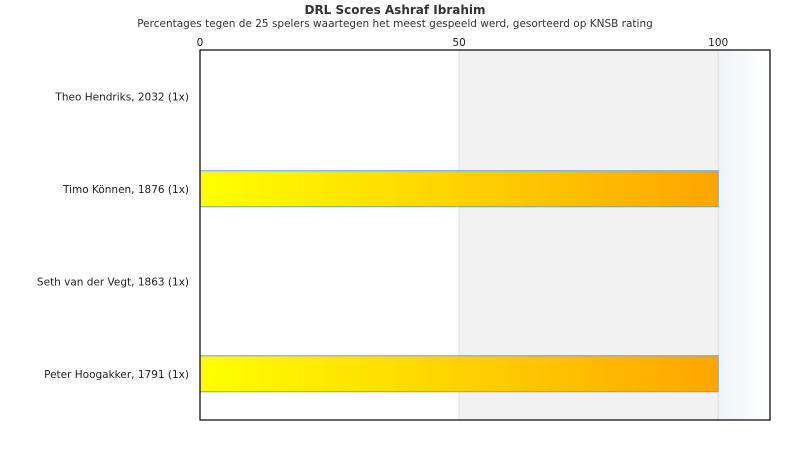 The height and width of the screenshot is (450, 790). Describe the element at coordinates (200, 43) in the screenshot. I see `x-tick-label: 0` at that location.